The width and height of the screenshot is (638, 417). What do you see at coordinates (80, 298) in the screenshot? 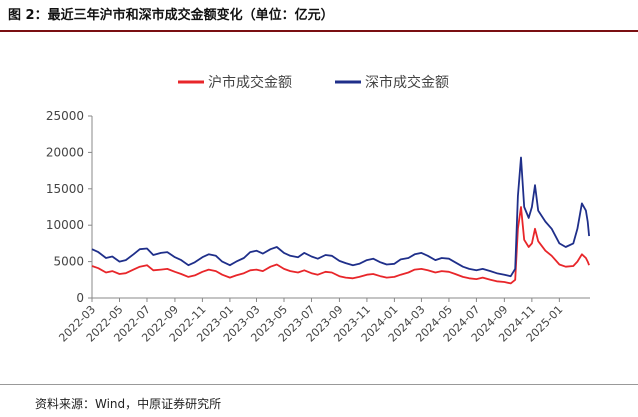
I see `y-tick-label: 0` at bounding box center [80, 298].